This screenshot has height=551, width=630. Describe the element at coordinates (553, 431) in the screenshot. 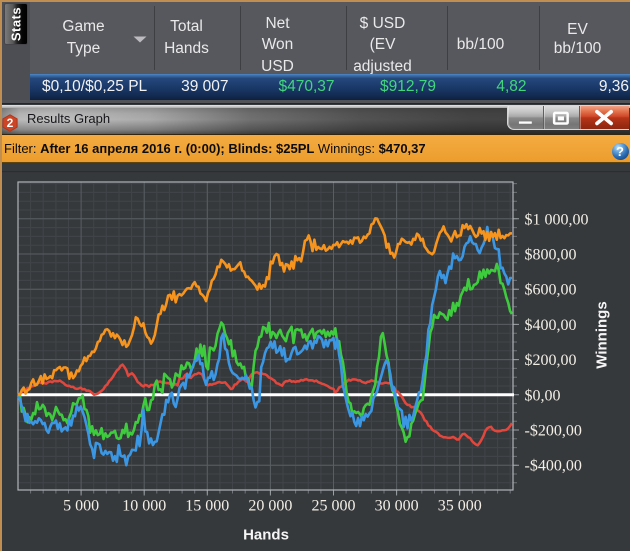

I see `svg-text: -$200,00` at that location.